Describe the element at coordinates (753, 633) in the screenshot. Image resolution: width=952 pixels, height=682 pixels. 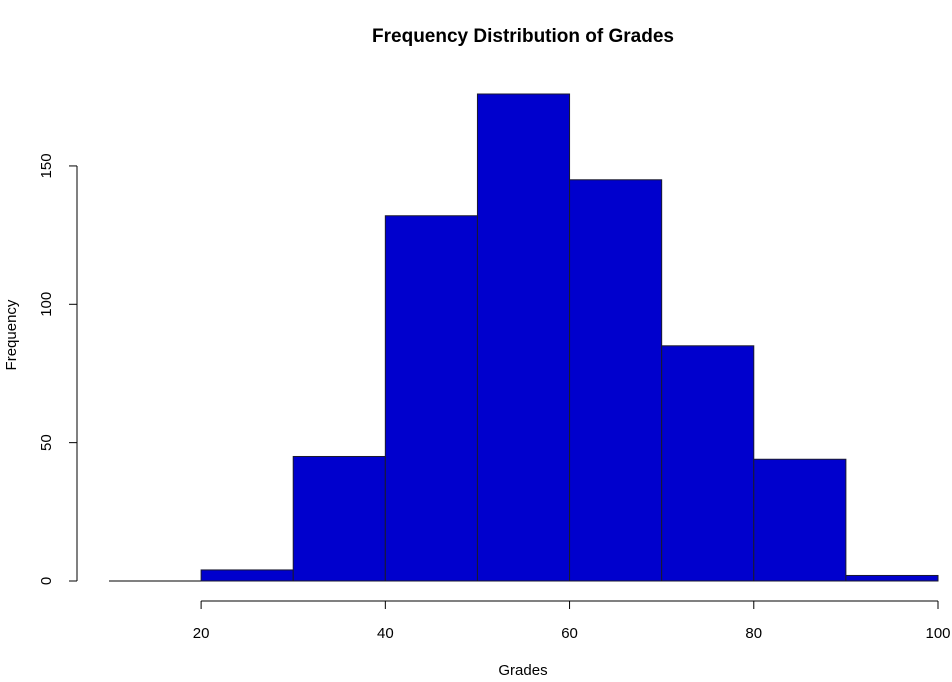
I see `x-tick-label: 80` at that location.